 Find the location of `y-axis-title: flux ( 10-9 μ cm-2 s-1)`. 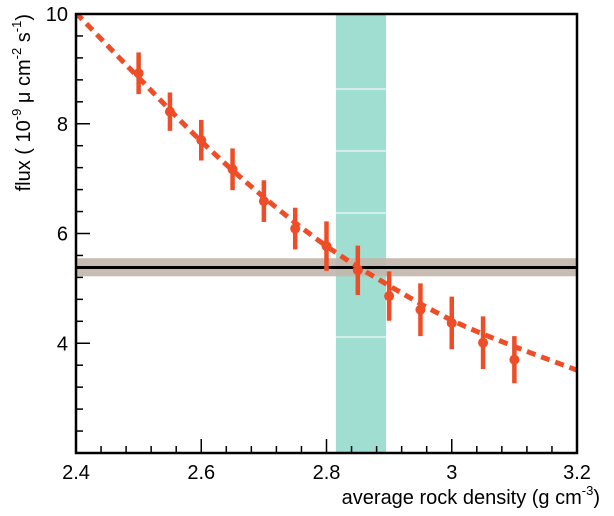

y-axis-title: flux ( 10-9 μ cm-2 s-1) is located at coordinates (22, 102).